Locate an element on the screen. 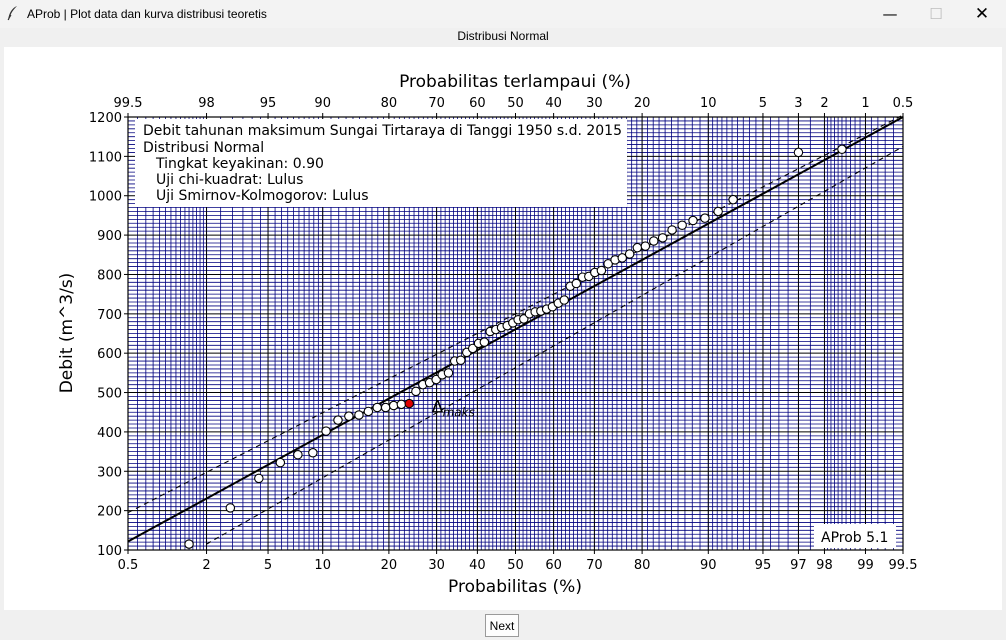  maximize-button: ☐ is located at coordinates (936, 14).